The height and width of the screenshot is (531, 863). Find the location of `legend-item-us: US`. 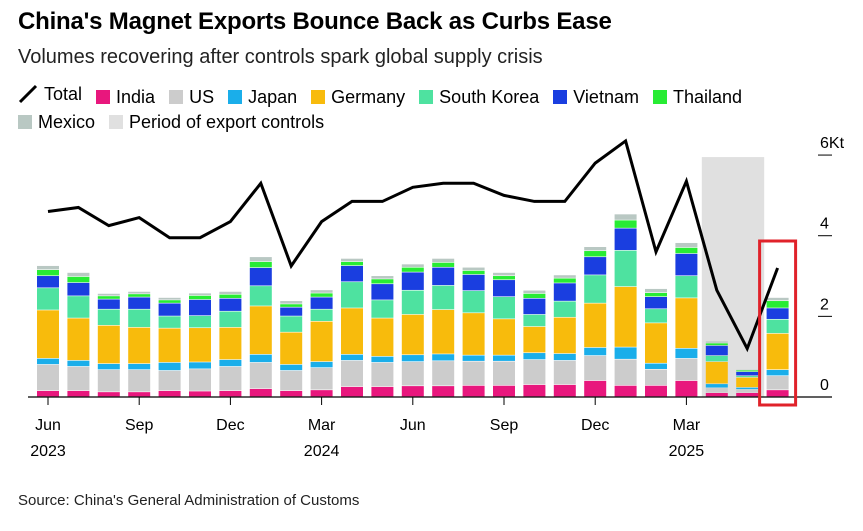

legend-item-us: US is located at coordinates (191, 97).